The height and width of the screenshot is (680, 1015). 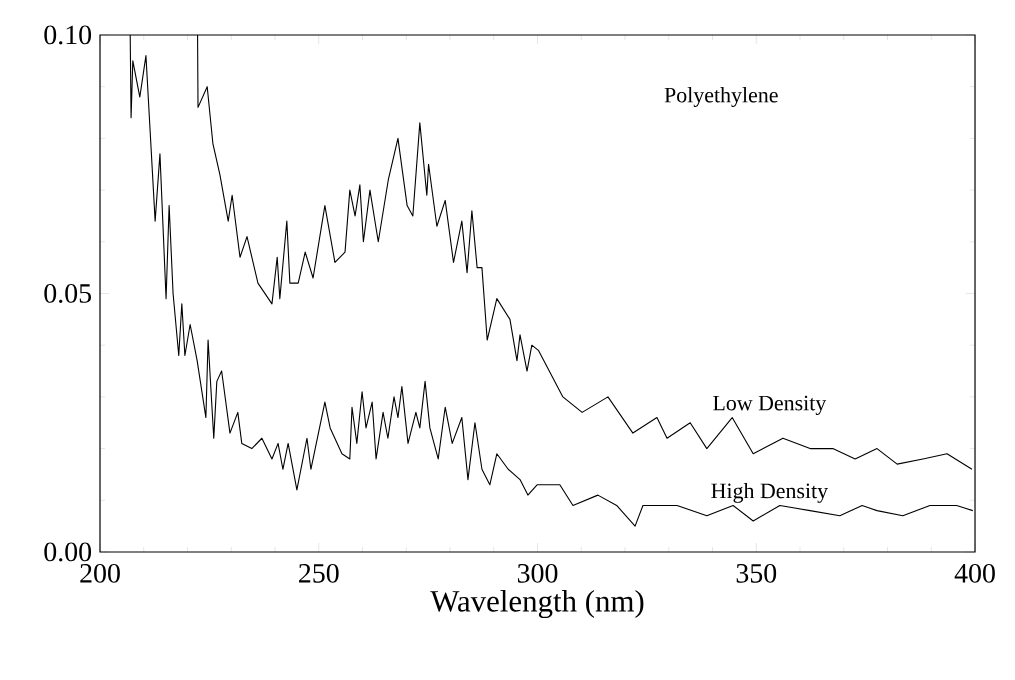 What do you see at coordinates (537, 604) in the screenshot?
I see `x-axis-title: Wavelength (nm)` at bounding box center [537, 604].